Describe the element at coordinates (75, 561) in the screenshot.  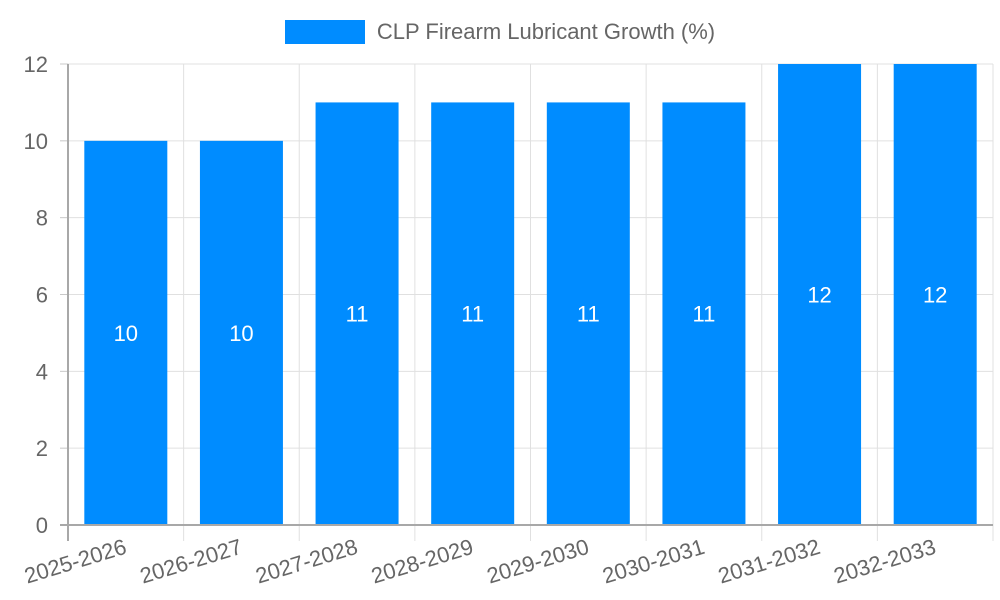
I see `x-tick-label: 2025-2026` at that location.